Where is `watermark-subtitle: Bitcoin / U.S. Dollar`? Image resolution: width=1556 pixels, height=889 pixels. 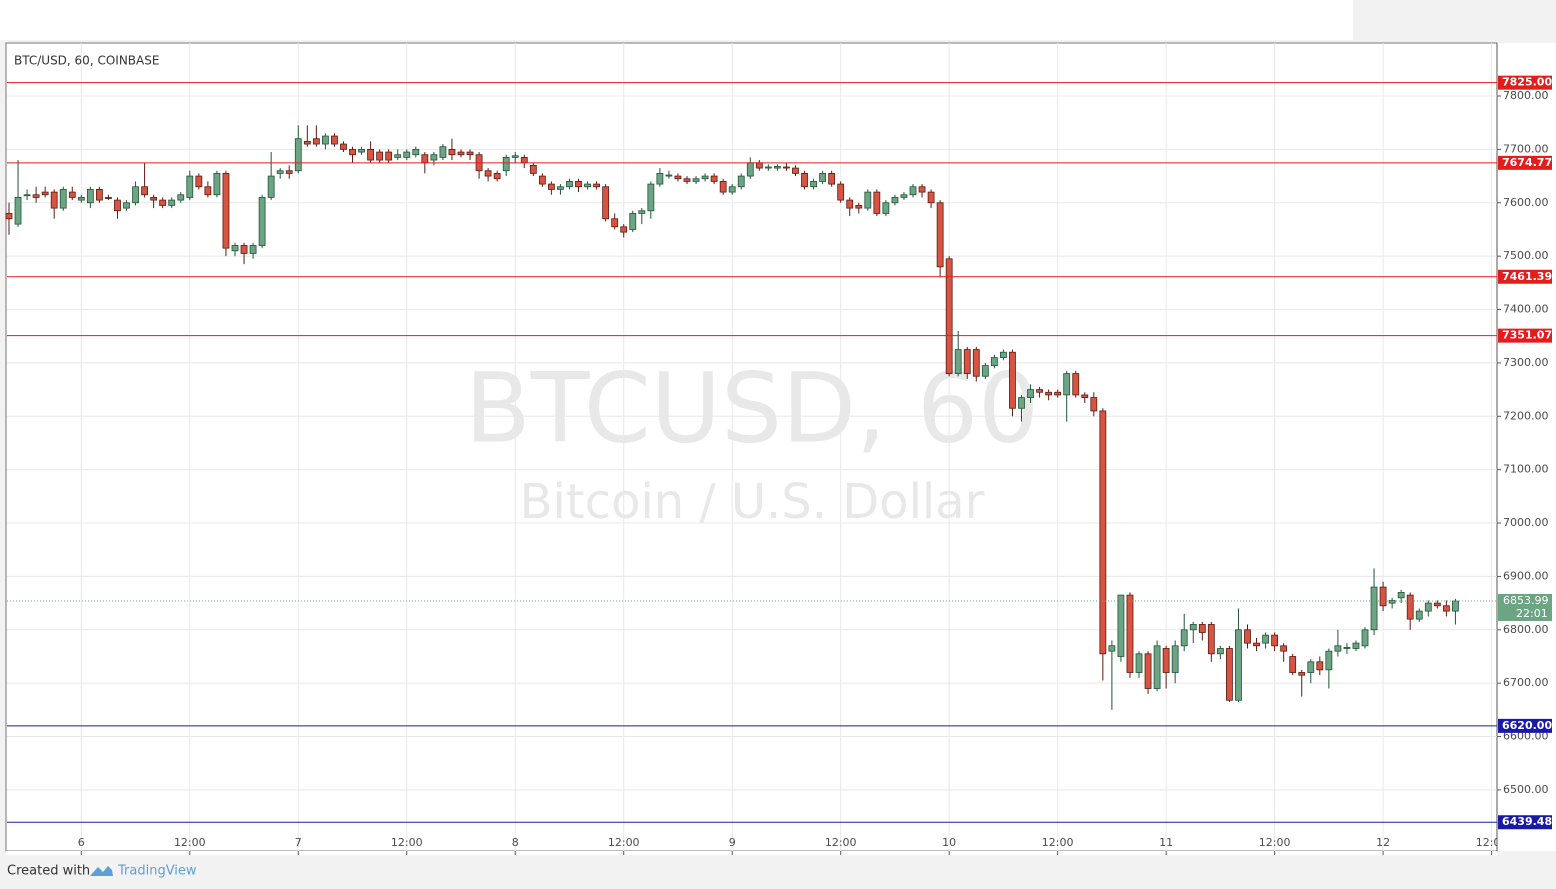 watermark-subtitle: Bitcoin / U.S. Dollar is located at coordinates (752, 502).